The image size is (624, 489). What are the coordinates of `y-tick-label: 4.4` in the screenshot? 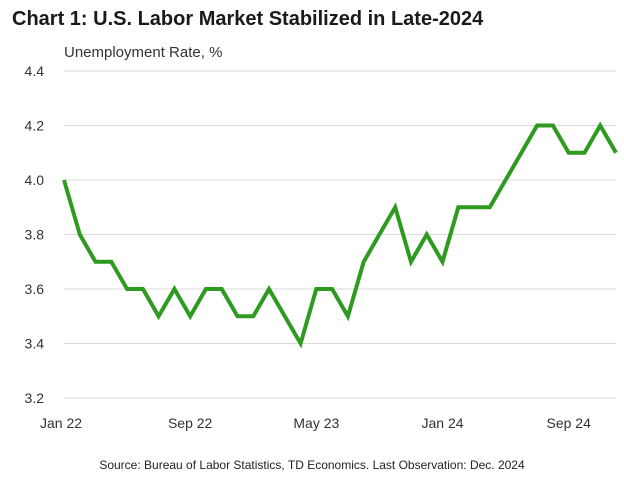 It's located at (35, 71).